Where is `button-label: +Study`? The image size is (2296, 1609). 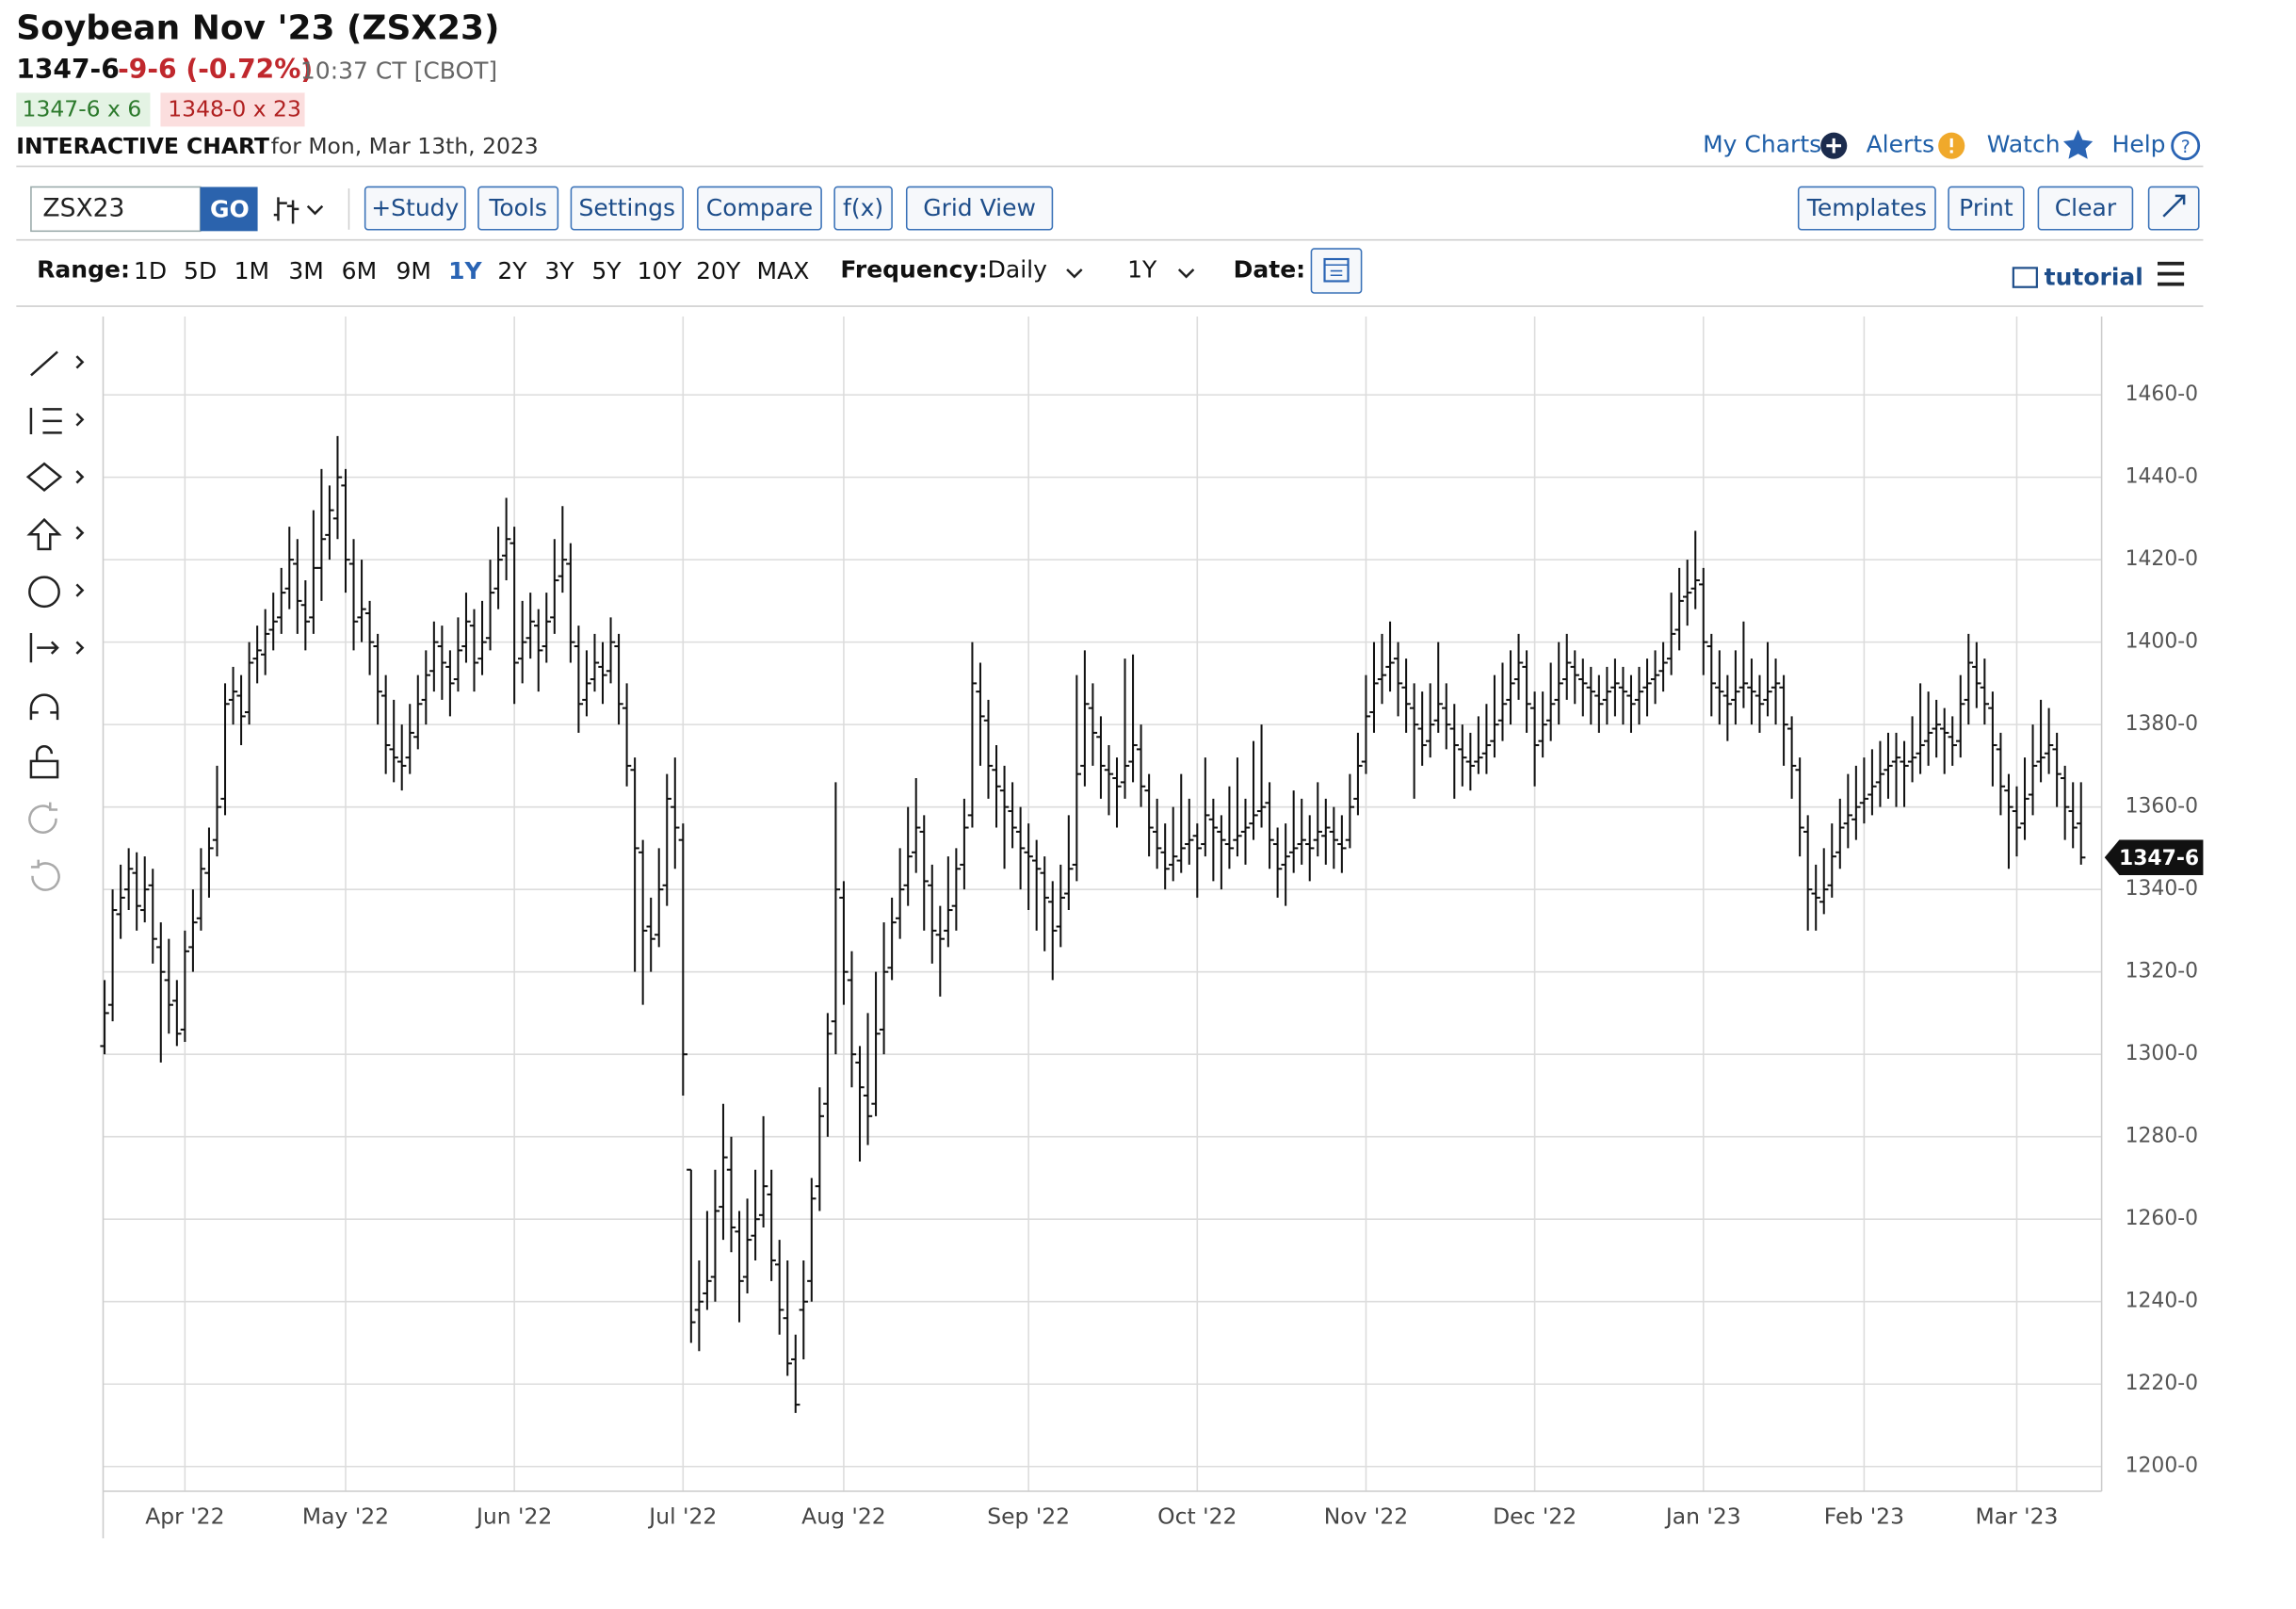 button-label: +Study is located at coordinates (415, 207).